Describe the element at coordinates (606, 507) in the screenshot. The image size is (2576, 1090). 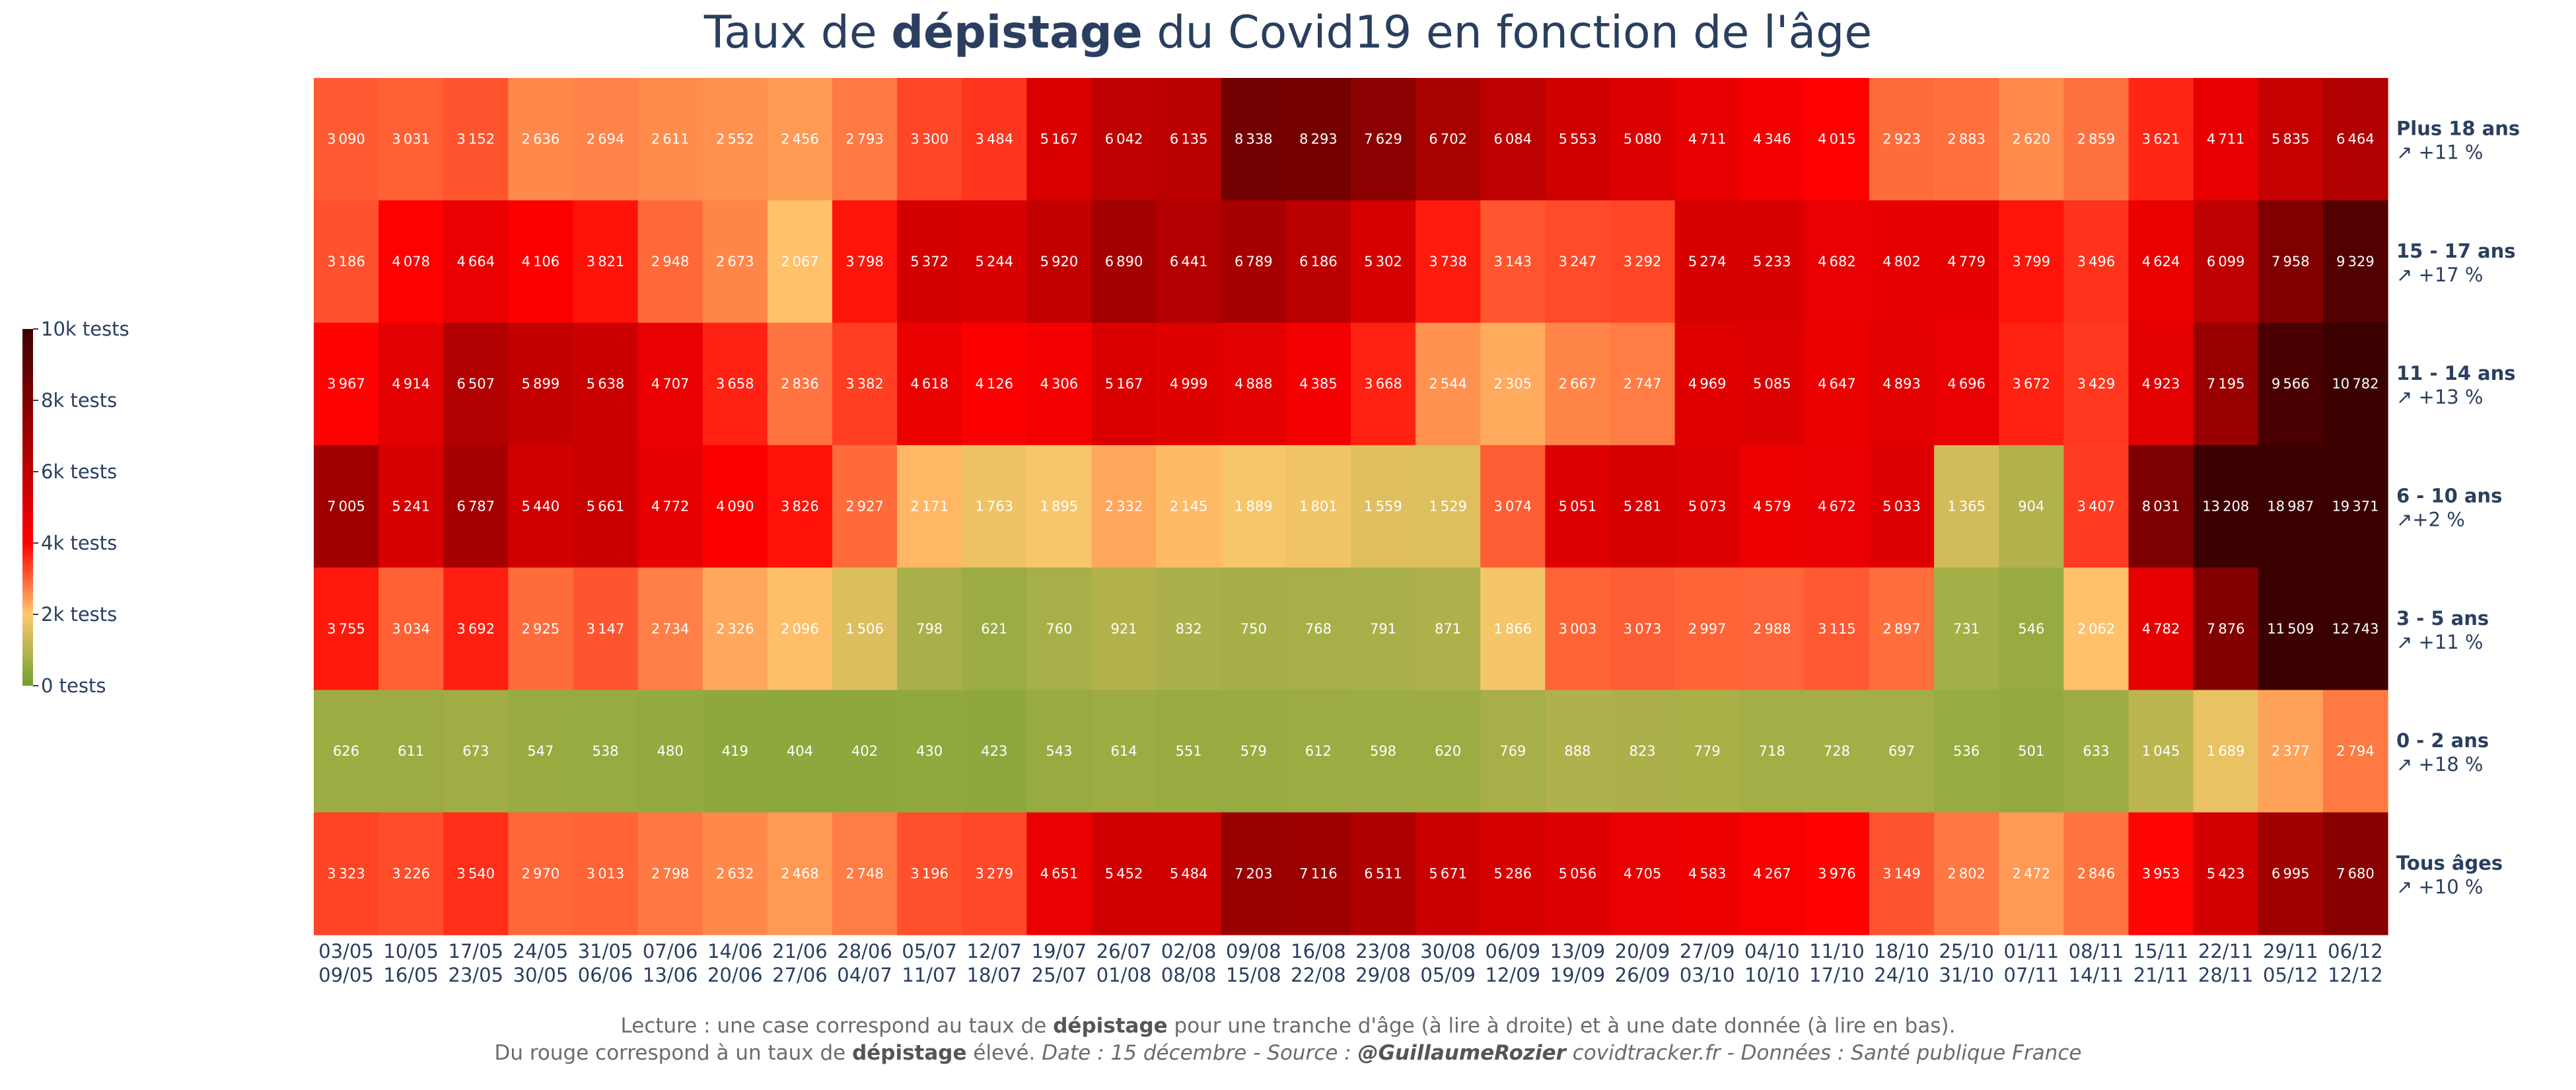
I see `cell-value-label: 5 661` at that location.